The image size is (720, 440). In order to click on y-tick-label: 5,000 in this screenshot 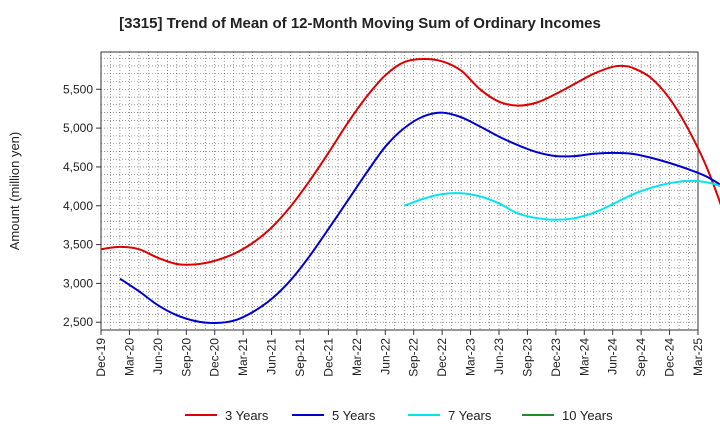, I will do `click(78, 128)`.